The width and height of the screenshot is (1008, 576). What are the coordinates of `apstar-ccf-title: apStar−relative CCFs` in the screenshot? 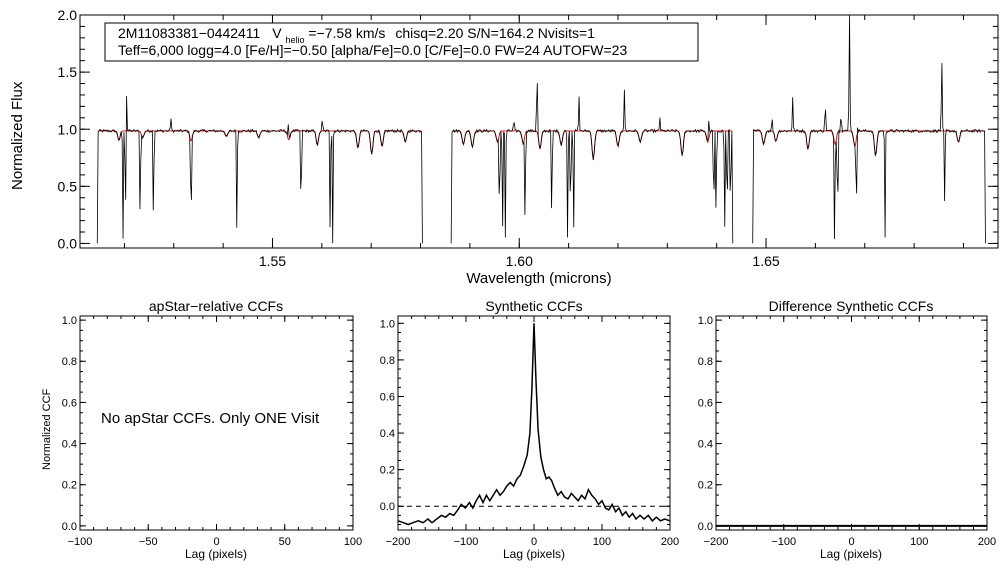 It's located at (216, 306).